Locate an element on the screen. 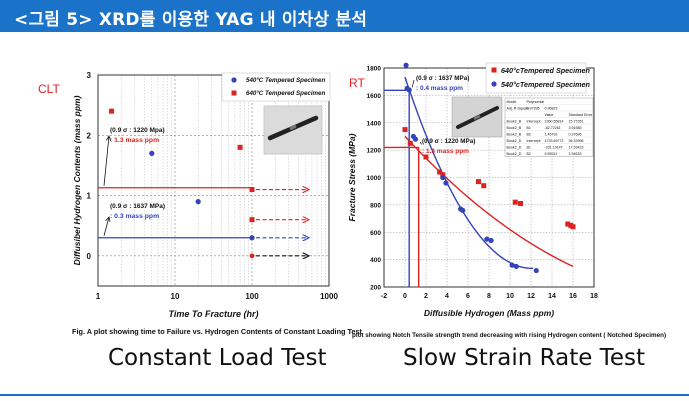 The image size is (689, 401). right-table-cell: 17.53423 is located at coordinates (576, 147).